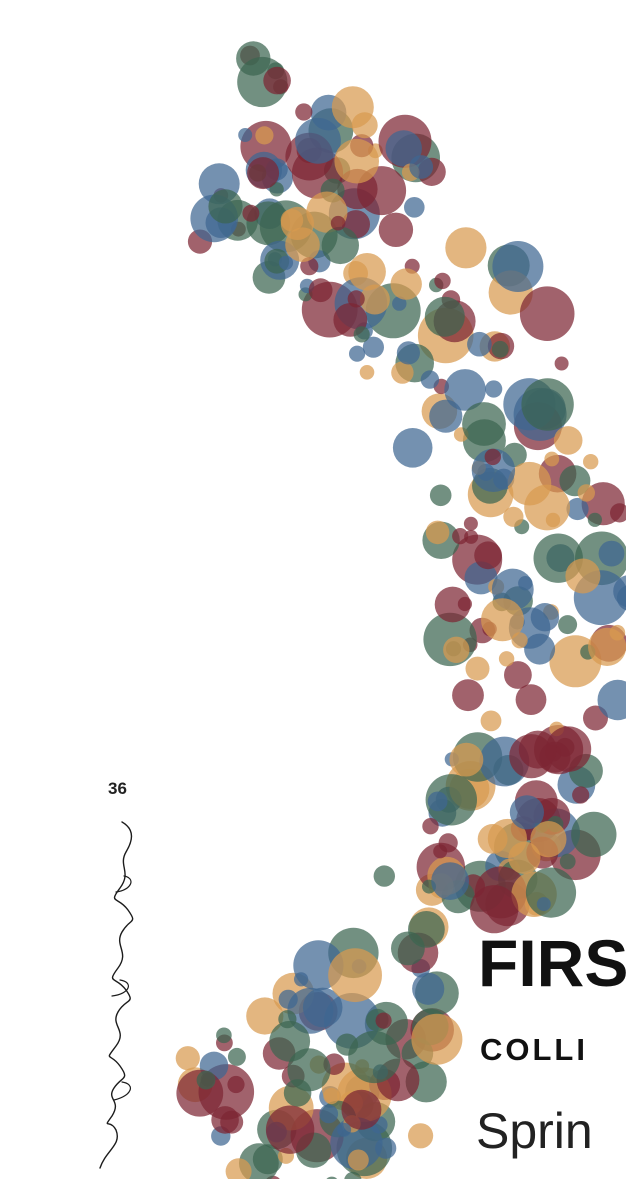 Image resolution: width=626 pixels, height=1179 pixels. Describe the element at coordinates (117, 788) in the screenshot. I see `page-number: 36` at that location.